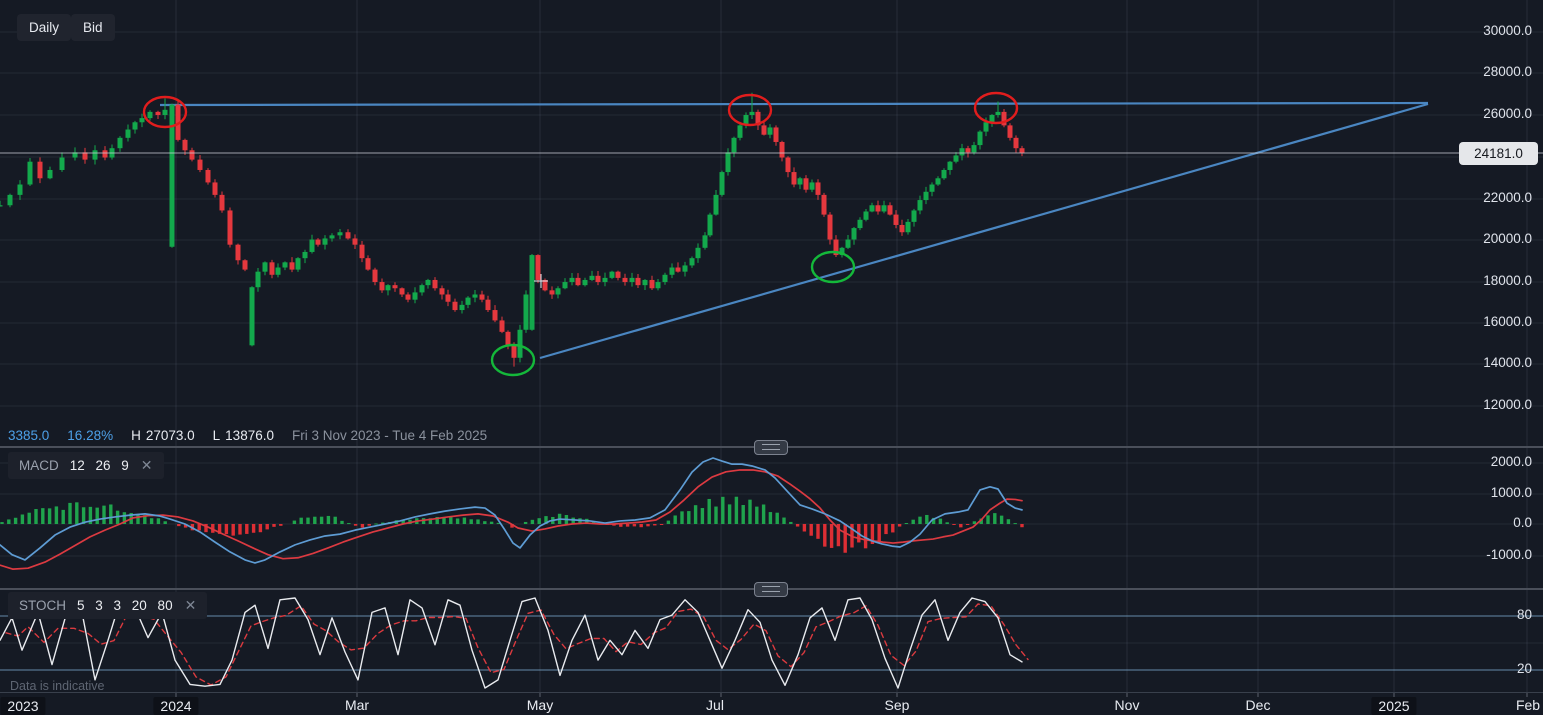 Image resolution: width=1543 pixels, height=715 pixels. Describe the element at coordinates (1511, 492) in the screenshot. I see `macd-tick-label: 1000.0` at that location.